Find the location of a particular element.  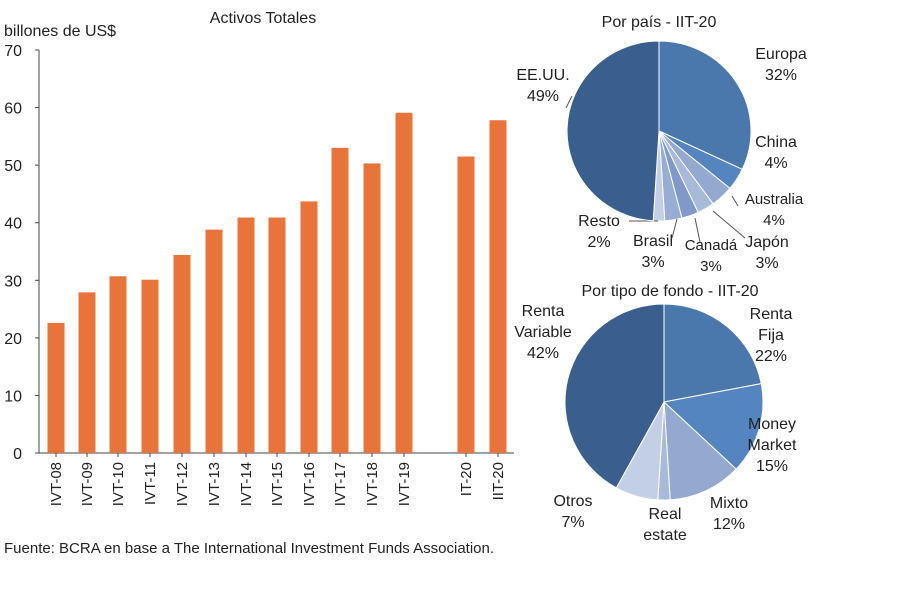

x-tick-label: IVT-14 is located at coordinates (246, 484).